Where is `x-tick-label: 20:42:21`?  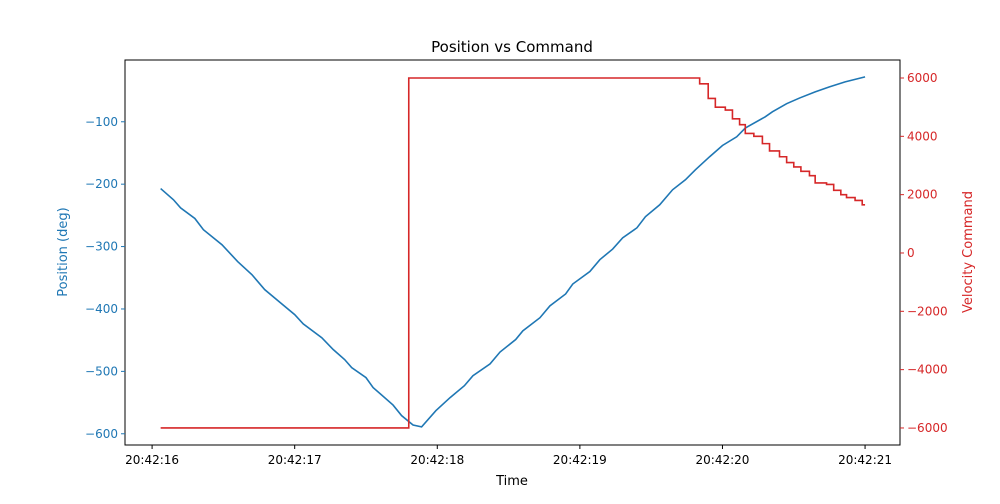 x-tick-label: 20:42:21 is located at coordinates (865, 460).